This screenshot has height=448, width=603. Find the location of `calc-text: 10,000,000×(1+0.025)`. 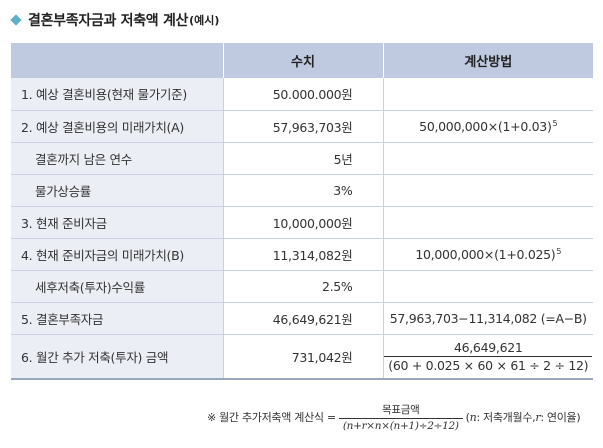

calc-text: 10,000,000×(1+0.025) is located at coordinates (485, 254).